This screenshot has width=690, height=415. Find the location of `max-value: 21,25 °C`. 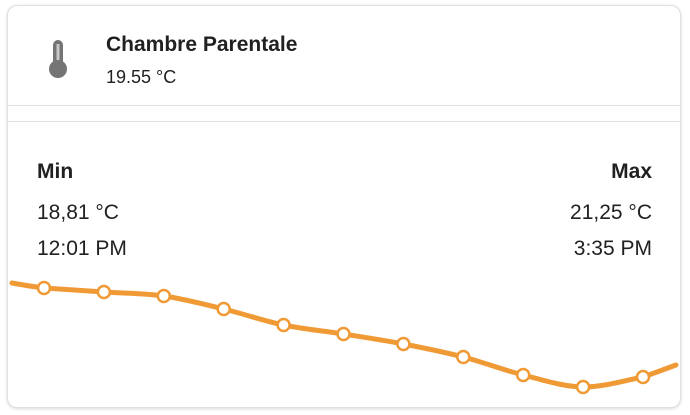

max-value: 21,25 °C is located at coordinates (611, 212).